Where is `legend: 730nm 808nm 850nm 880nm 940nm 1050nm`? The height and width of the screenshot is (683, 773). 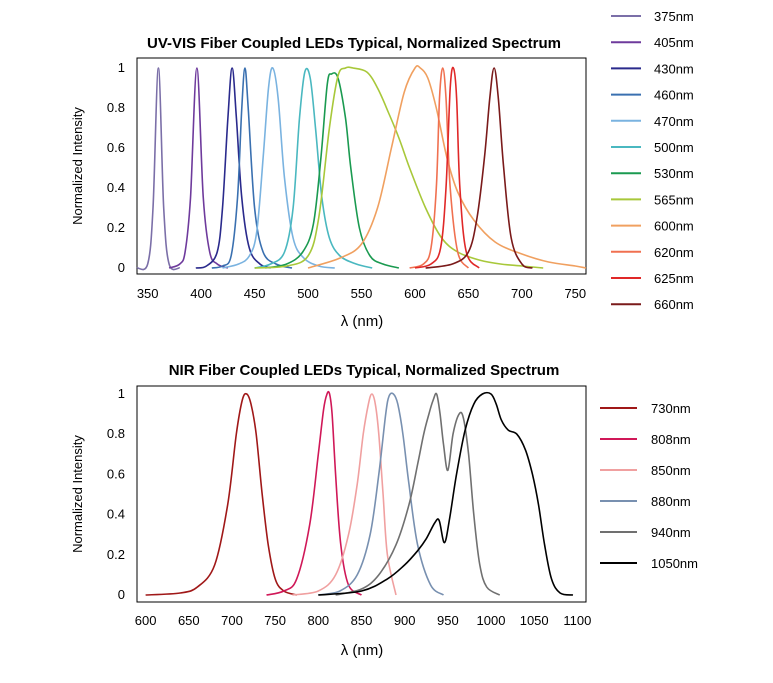
legend: 730nm 808nm 850nm 880nm 940nm 1050nm is located at coordinates (649, 486).